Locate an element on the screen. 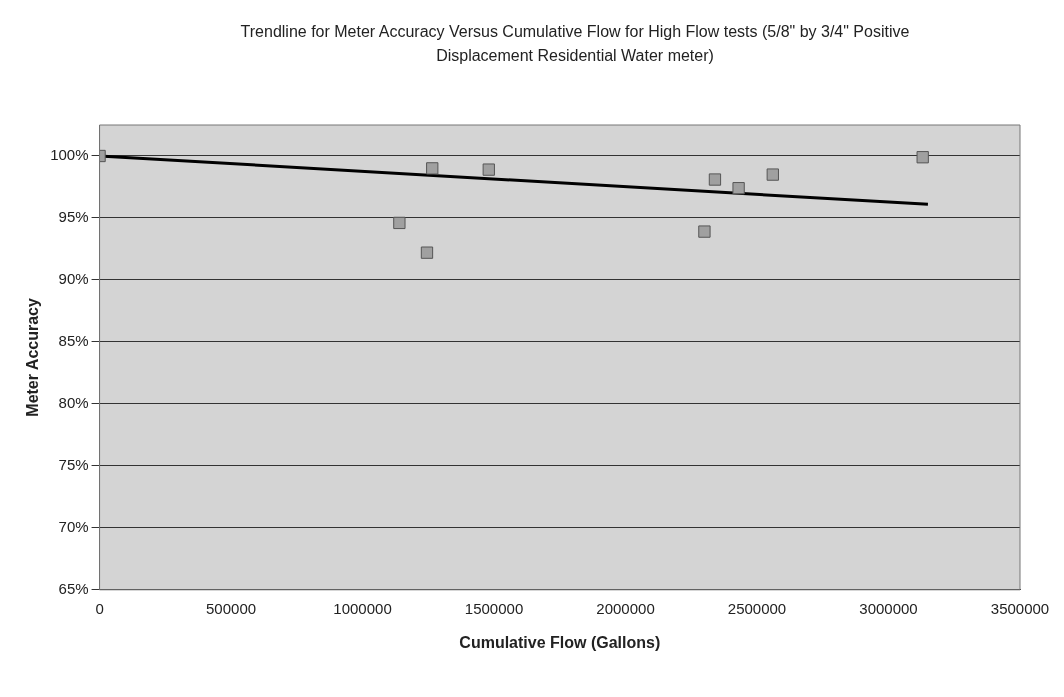 Image resolution: width=1064 pixels, height=697 pixels. chart-title: Trendline for Meter Accuracy Versus Cumulative Flow for High Flow tests (5/8" by 3/4" Positive Displacement Residential Water meter) is located at coordinates (575, 44).